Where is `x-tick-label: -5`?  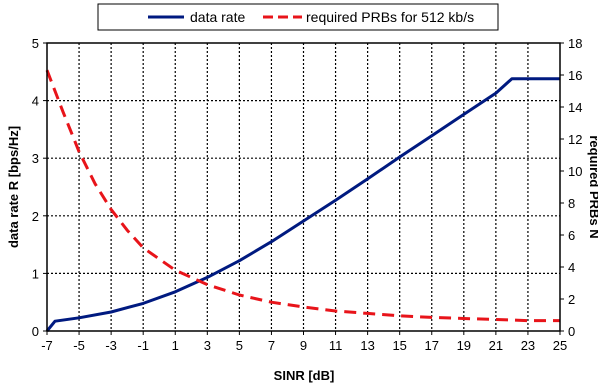
x-tick-label: -5 is located at coordinates (79, 345).